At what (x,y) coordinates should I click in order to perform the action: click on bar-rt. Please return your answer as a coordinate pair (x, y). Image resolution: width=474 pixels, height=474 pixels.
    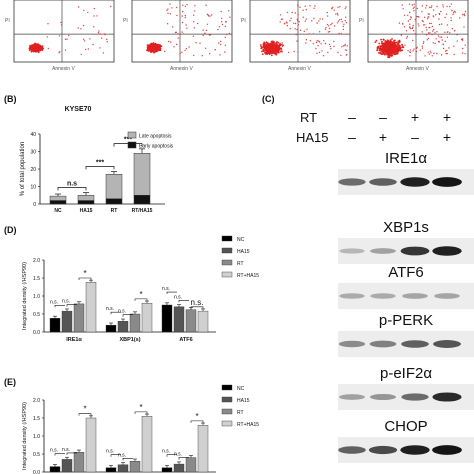
    Looking at the image, I should click on (135, 466).